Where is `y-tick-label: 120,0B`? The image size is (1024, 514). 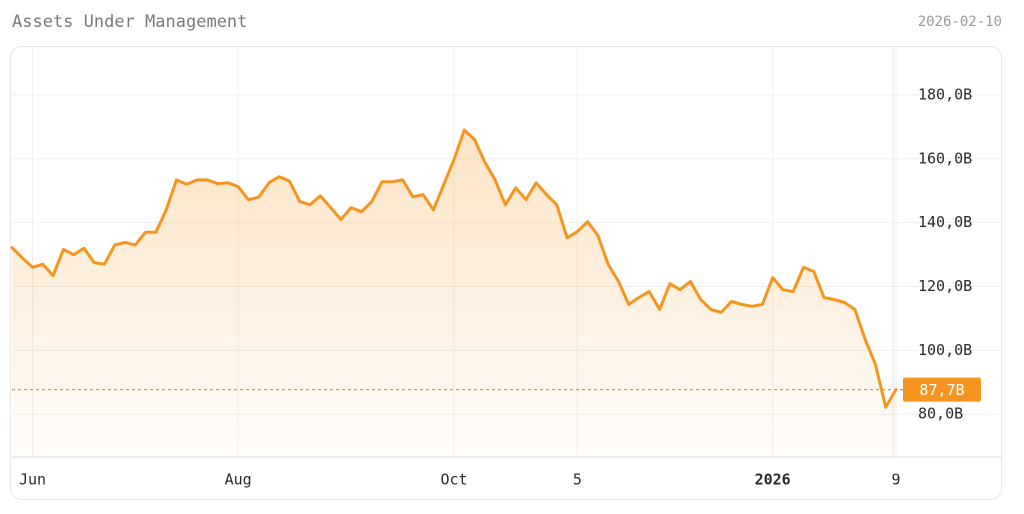
y-tick-label: 120,0B is located at coordinates (945, 286).